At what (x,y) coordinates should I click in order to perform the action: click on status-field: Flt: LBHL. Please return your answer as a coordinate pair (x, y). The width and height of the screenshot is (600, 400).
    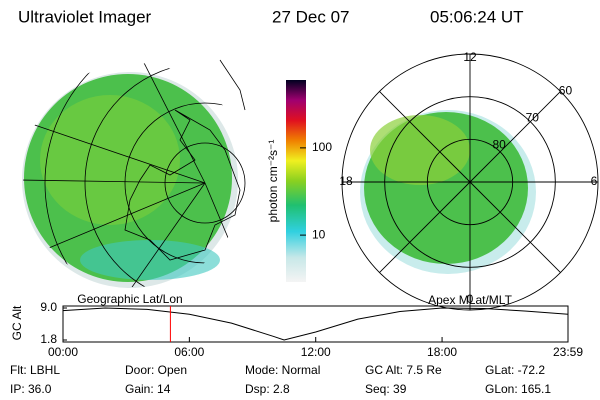
    Looking at the image, I should click on (35, 370).